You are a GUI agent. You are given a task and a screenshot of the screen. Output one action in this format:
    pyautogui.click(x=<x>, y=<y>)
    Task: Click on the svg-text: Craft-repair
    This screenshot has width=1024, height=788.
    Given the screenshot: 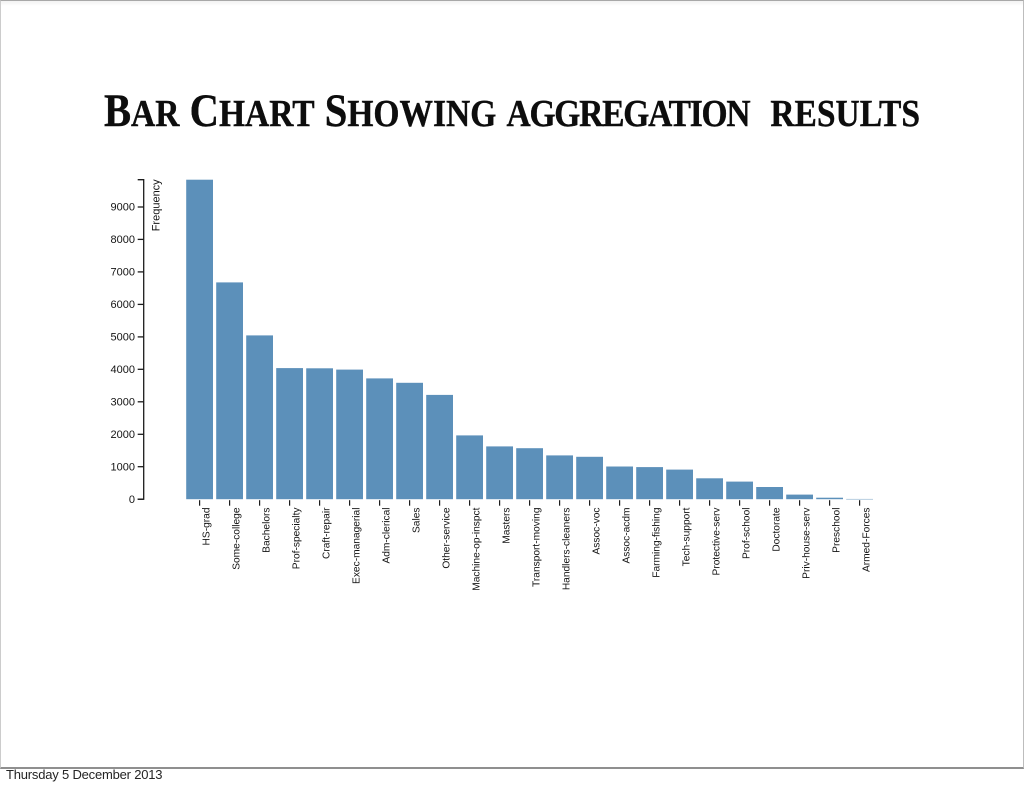 What is the action you would take?
    pyautogui.click(x=326, y=533)
    